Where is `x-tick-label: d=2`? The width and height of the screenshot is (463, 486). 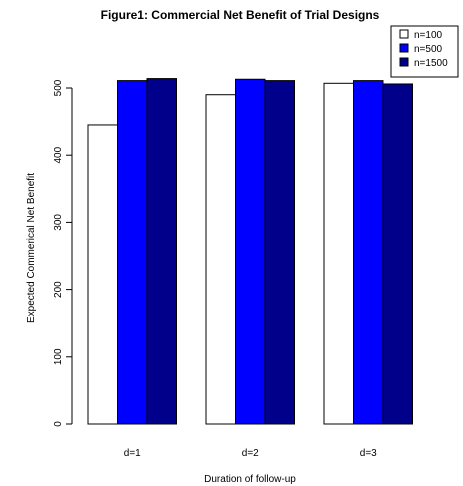 x-tick-label: d=2 is located at coordinates (250, 453).